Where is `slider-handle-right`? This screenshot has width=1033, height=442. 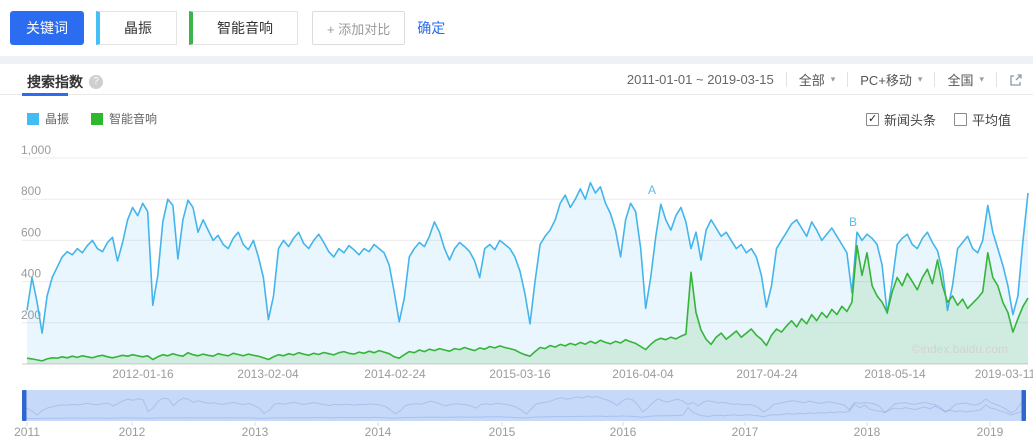 slider-handle-right is located at coordinates (1024, 405).